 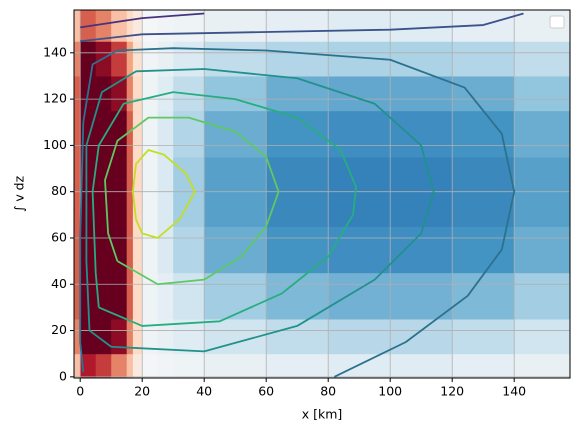 I want to click on x-tick-label: 60, so click(x=266, y=391).